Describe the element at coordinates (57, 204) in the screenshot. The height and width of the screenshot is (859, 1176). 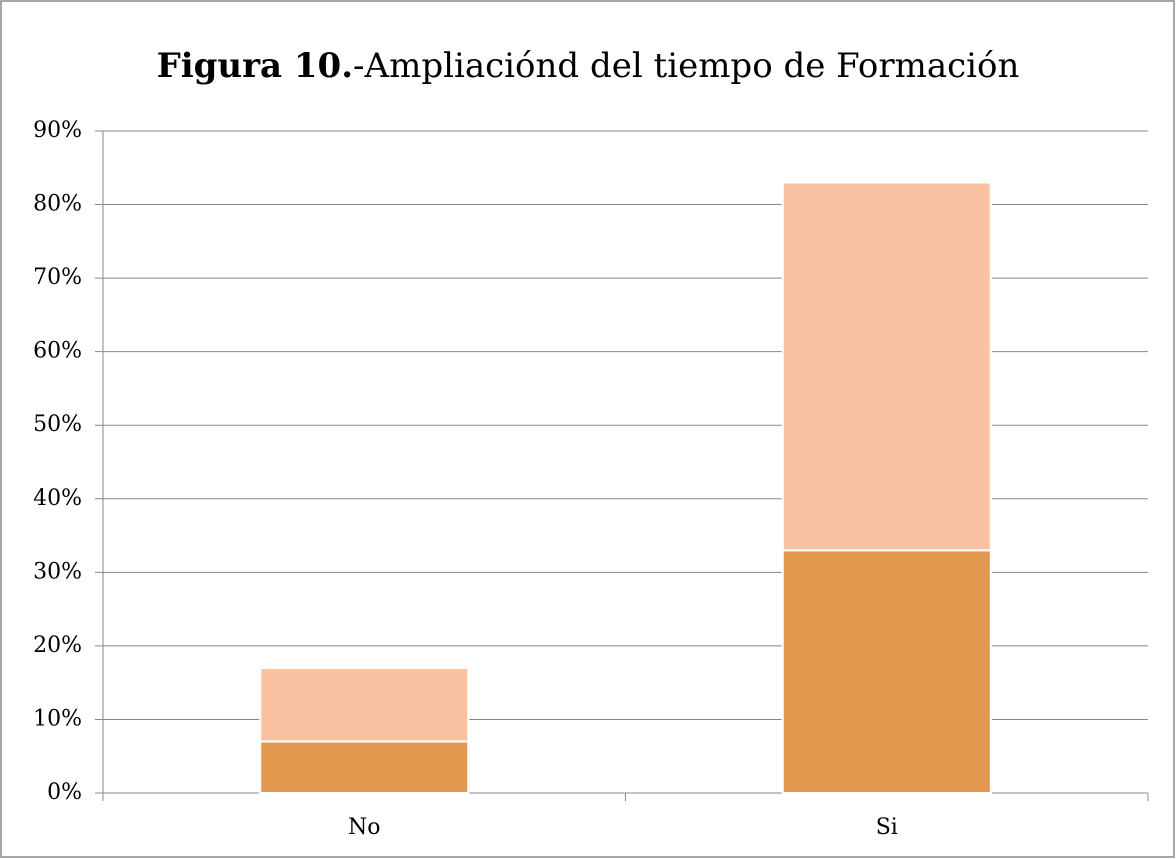
I see `y-tick-label: 80%` at that location.